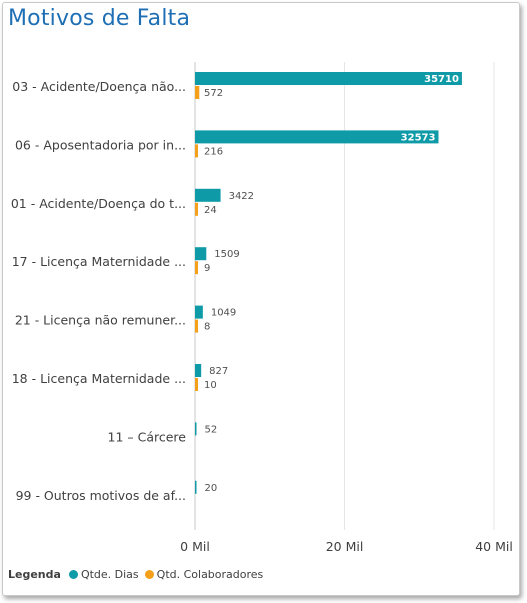  I want to click on value-label-qtde-dias: 1509, so click(226, 254).